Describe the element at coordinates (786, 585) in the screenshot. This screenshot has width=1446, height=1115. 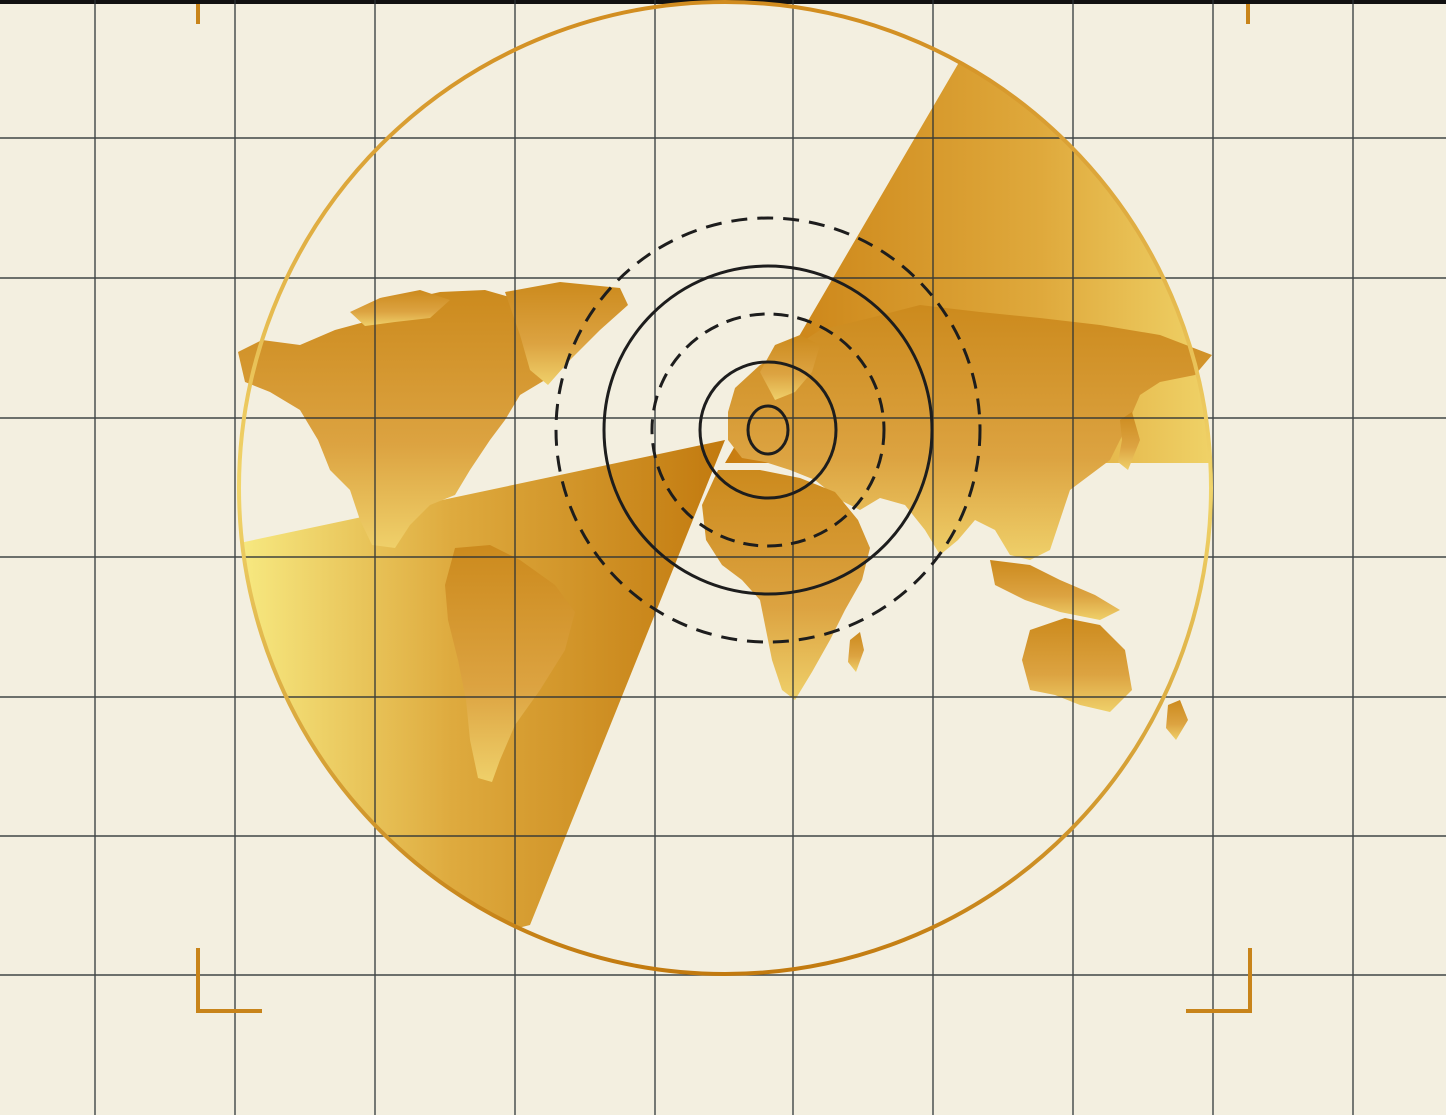
I see `africa-landmass` at that location.